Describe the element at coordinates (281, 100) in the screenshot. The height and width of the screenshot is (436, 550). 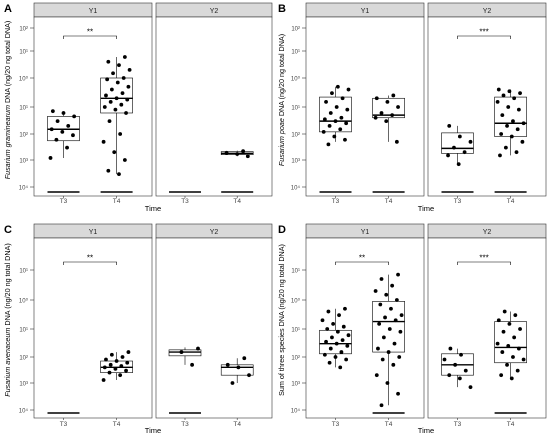
I see `y-axis-label: Fusarium poae DNA (ng/20 ng total DNA)` at that location.